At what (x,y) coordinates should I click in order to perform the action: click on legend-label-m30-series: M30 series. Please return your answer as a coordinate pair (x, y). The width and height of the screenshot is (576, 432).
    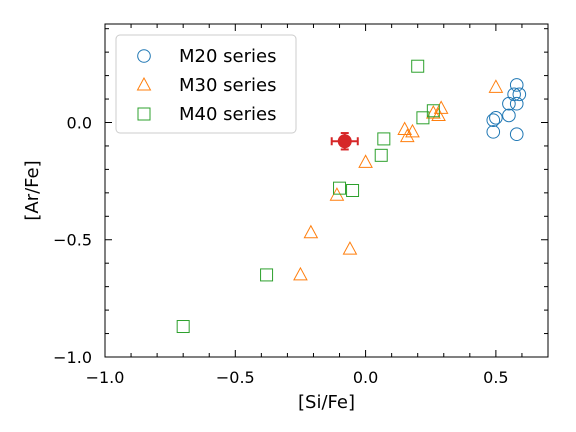
    Looking at the image, I should click on (227, 85).